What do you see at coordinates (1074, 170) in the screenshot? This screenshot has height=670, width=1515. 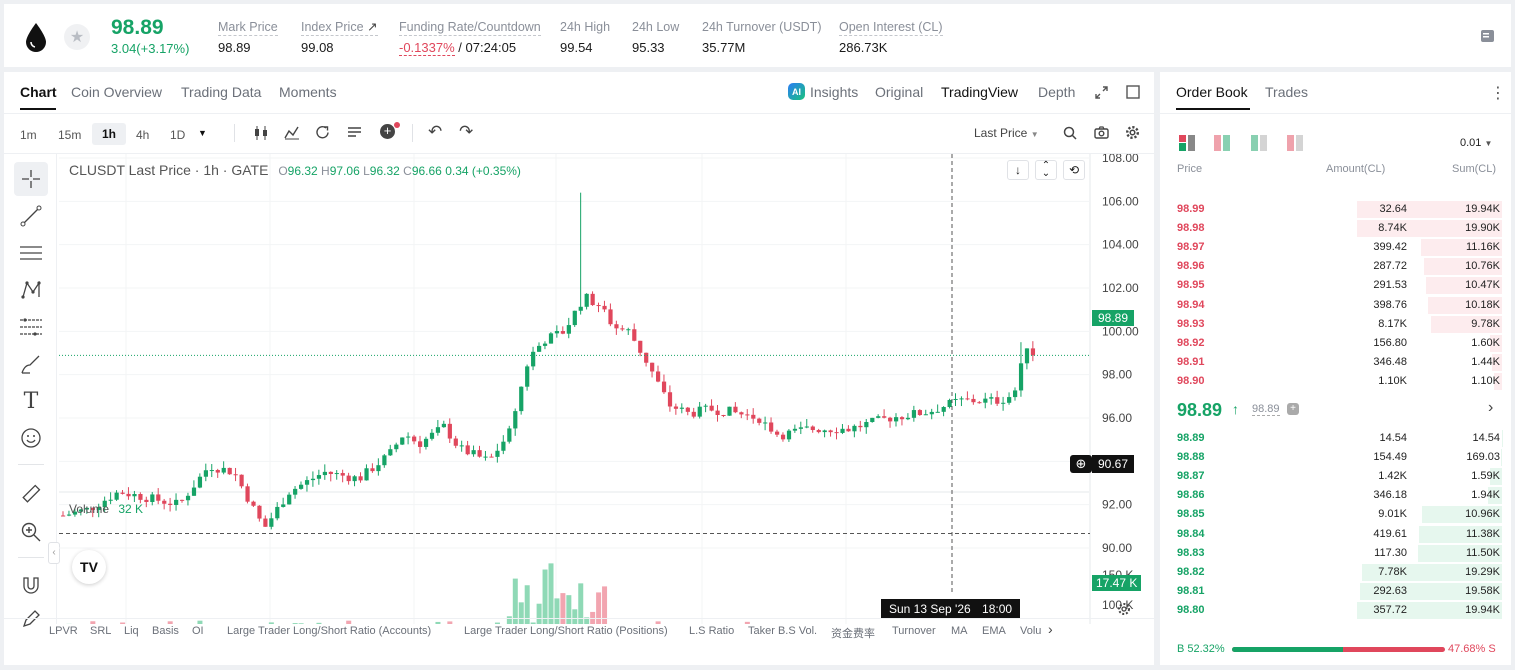 I see `loop-icon: ⟲` at bounding box center [1074, 170].